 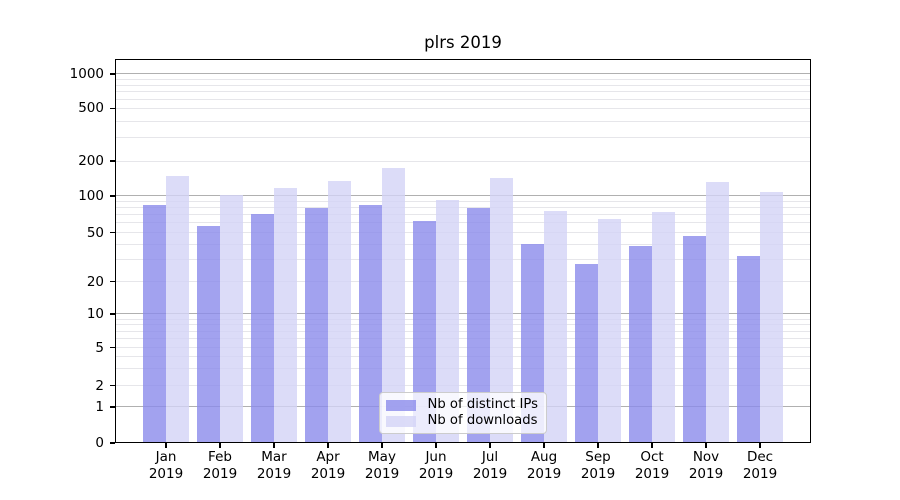 I want to click on bar-distinct-ips-jul, so click(x=478, y=325).